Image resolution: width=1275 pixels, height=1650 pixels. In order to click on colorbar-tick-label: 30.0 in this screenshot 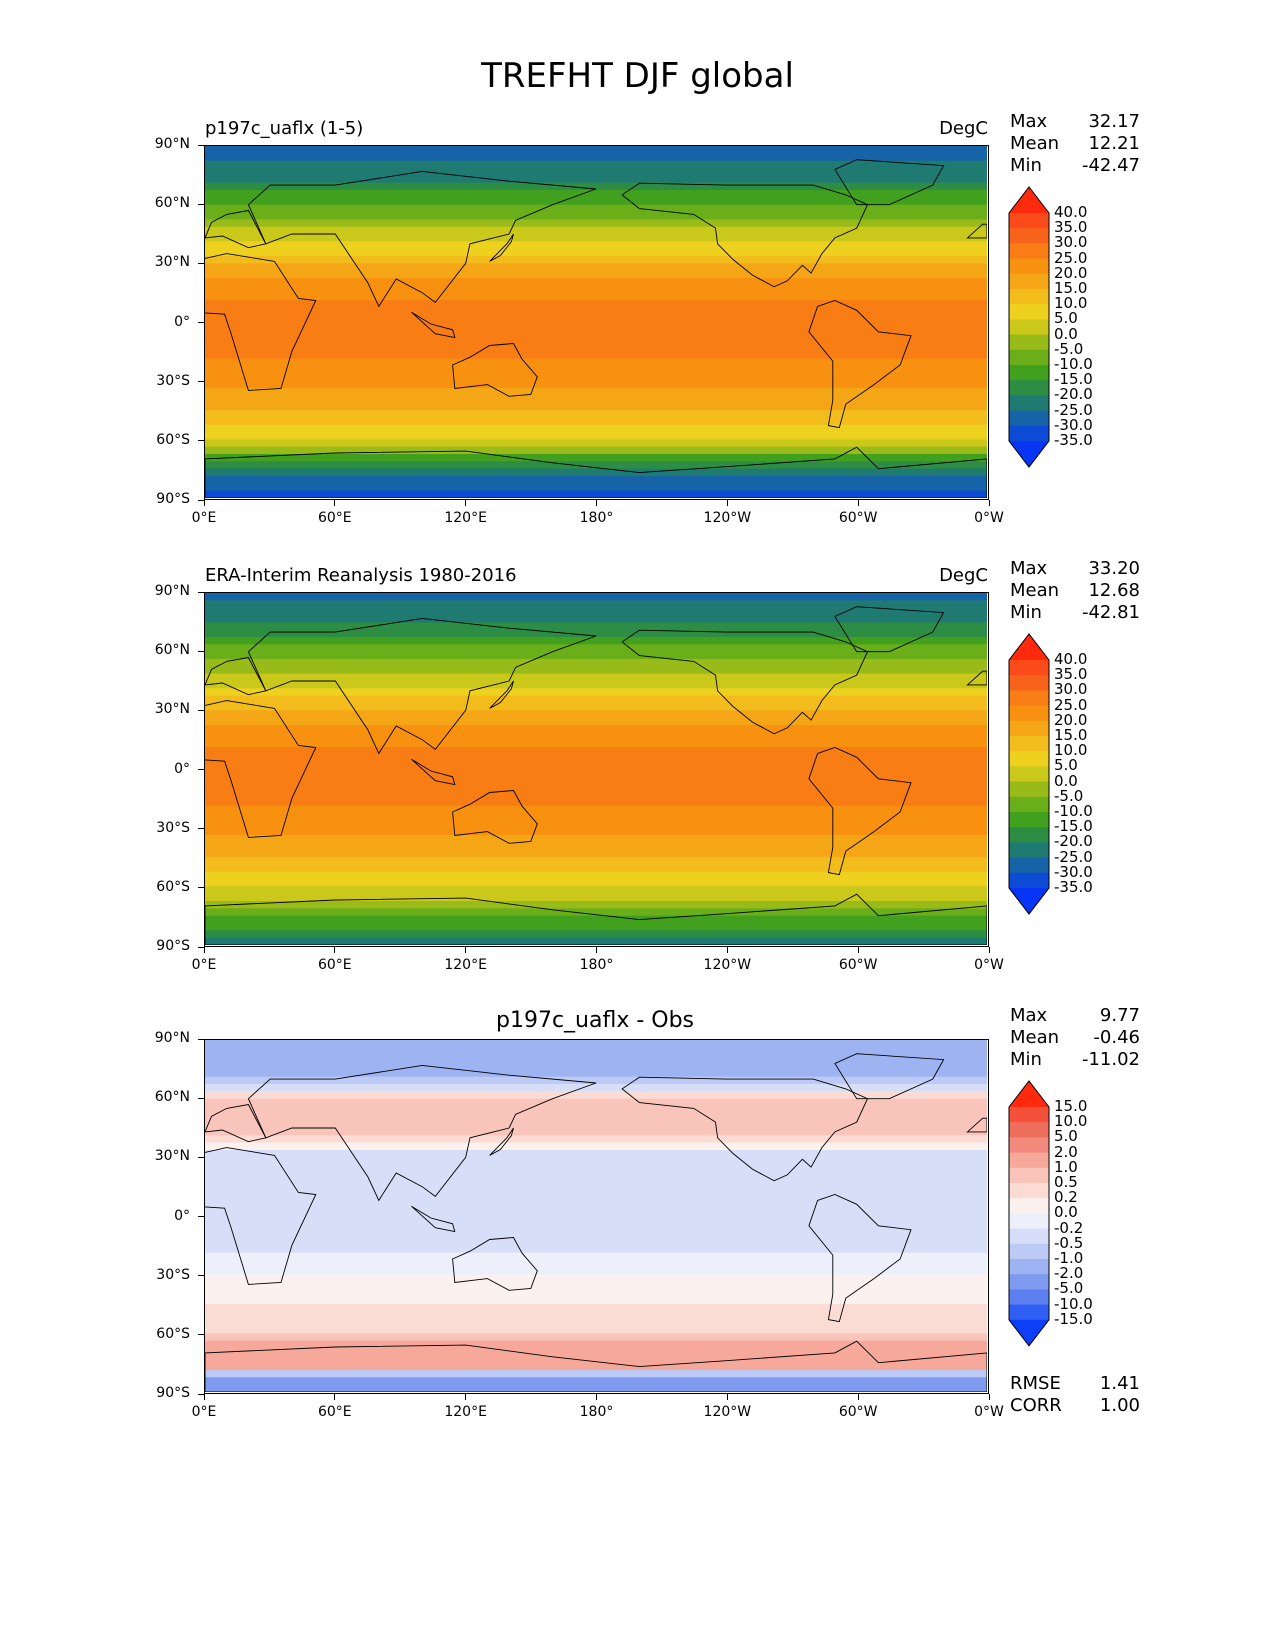, I will do `click(1071, 689)`.